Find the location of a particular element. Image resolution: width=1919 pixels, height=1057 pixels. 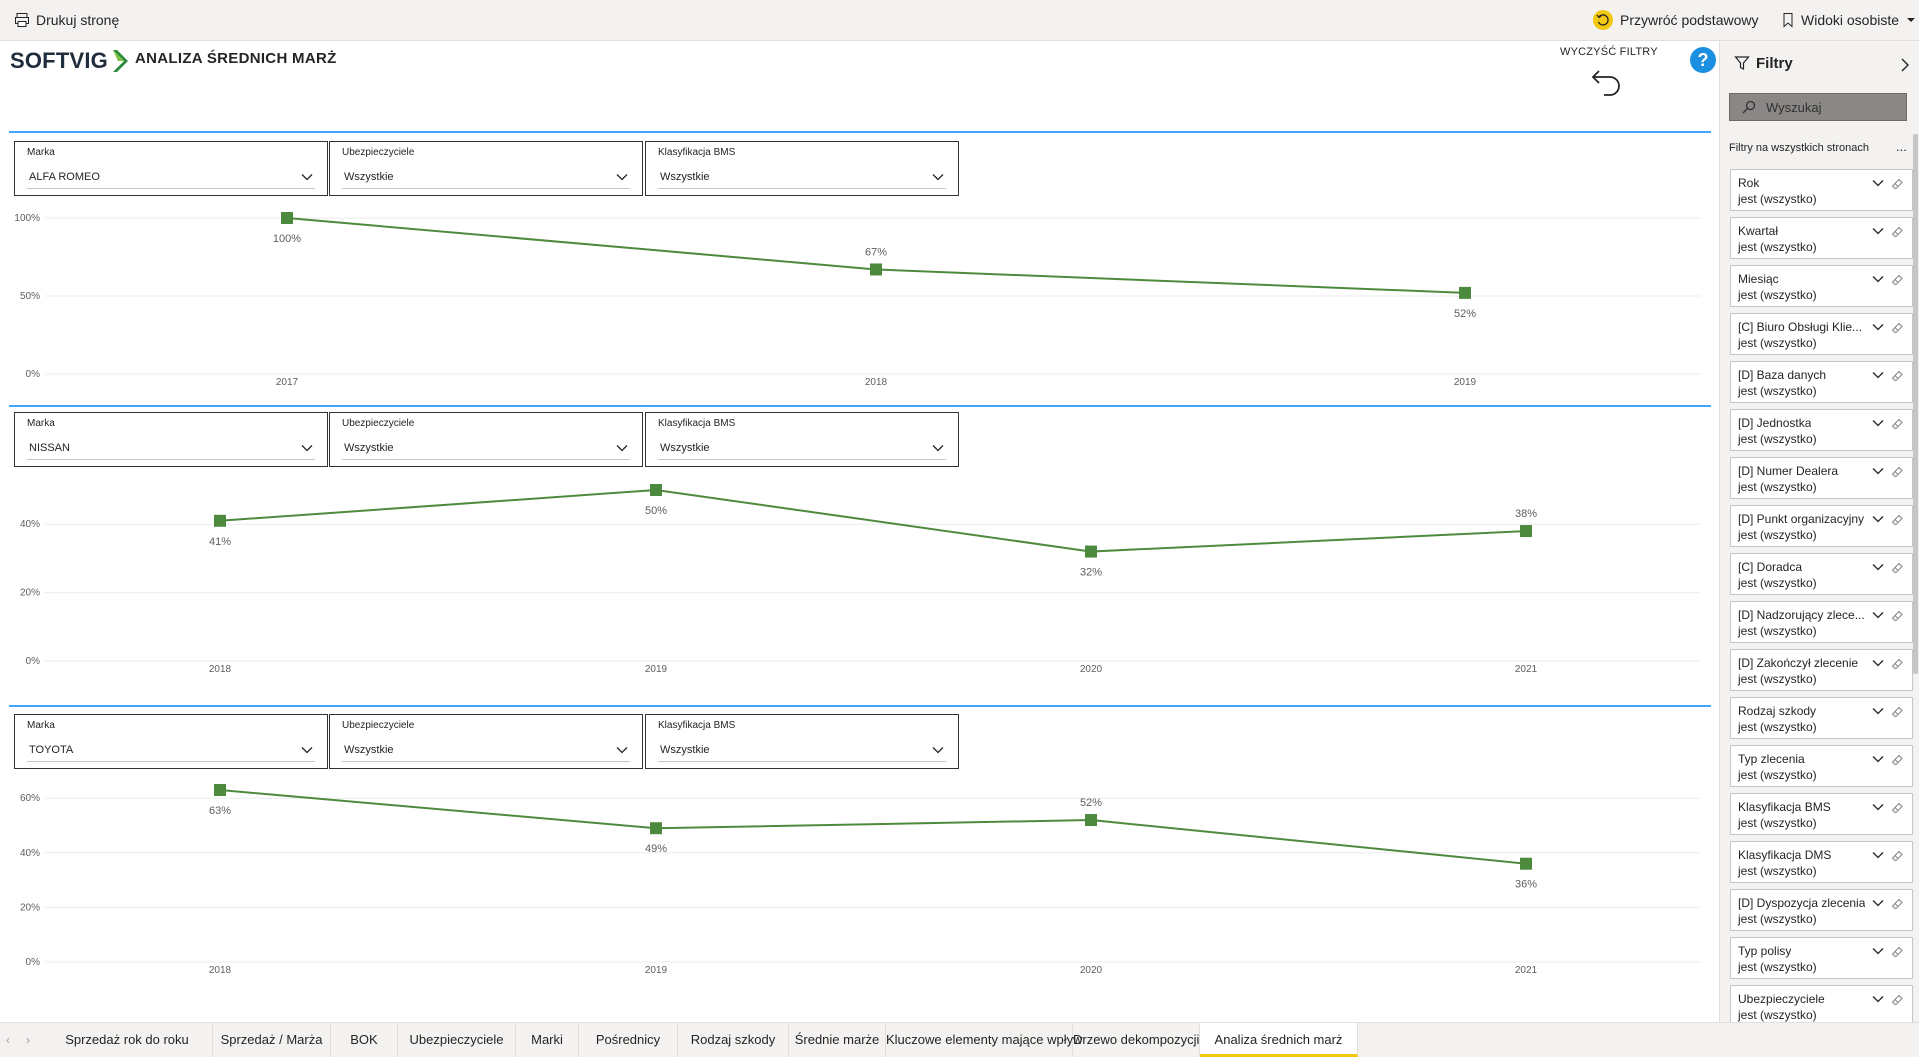

filter-card: [D] Numer Dealera jest (wszystko) is located at coordinates (1821, 478).